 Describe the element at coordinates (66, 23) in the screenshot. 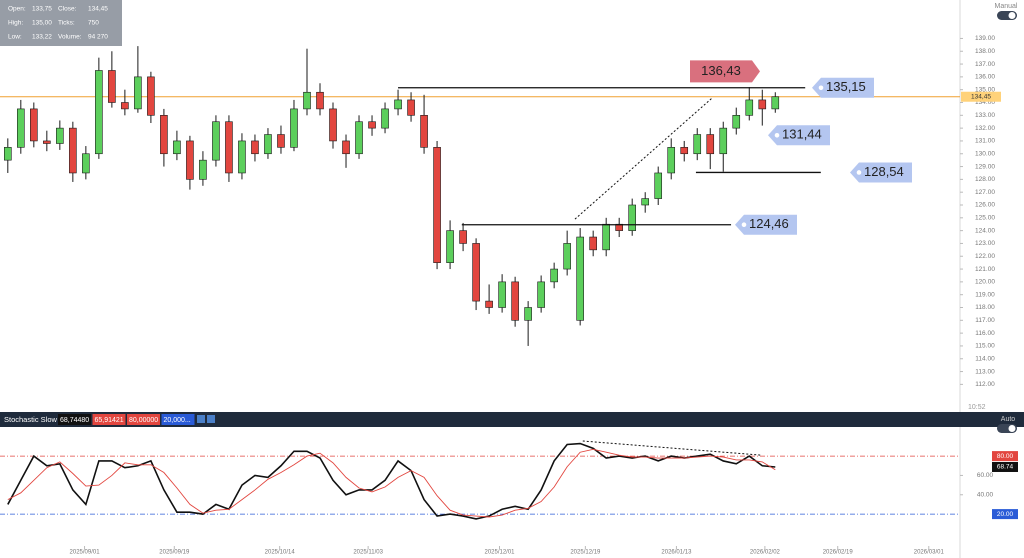

I see `info-text: Ticks:` at that location.